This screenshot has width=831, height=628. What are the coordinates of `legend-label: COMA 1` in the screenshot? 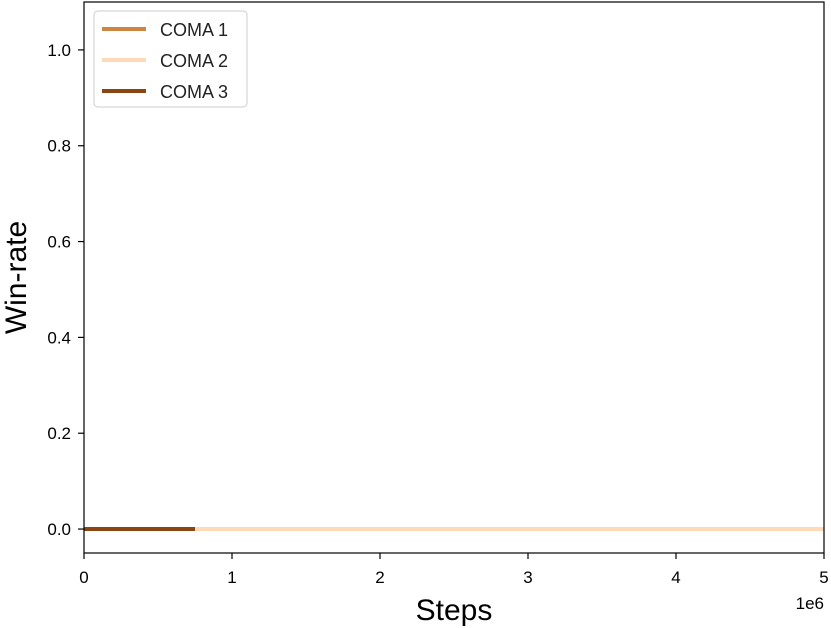 It's located at (194, 30).